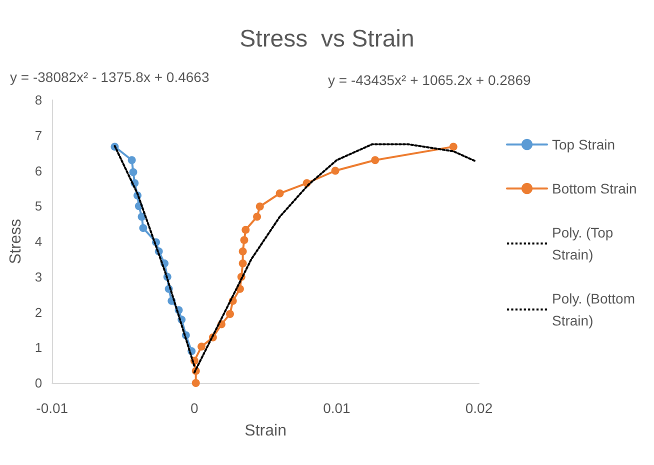  I want to click on x-tick-label: 0, so click(194, 408).